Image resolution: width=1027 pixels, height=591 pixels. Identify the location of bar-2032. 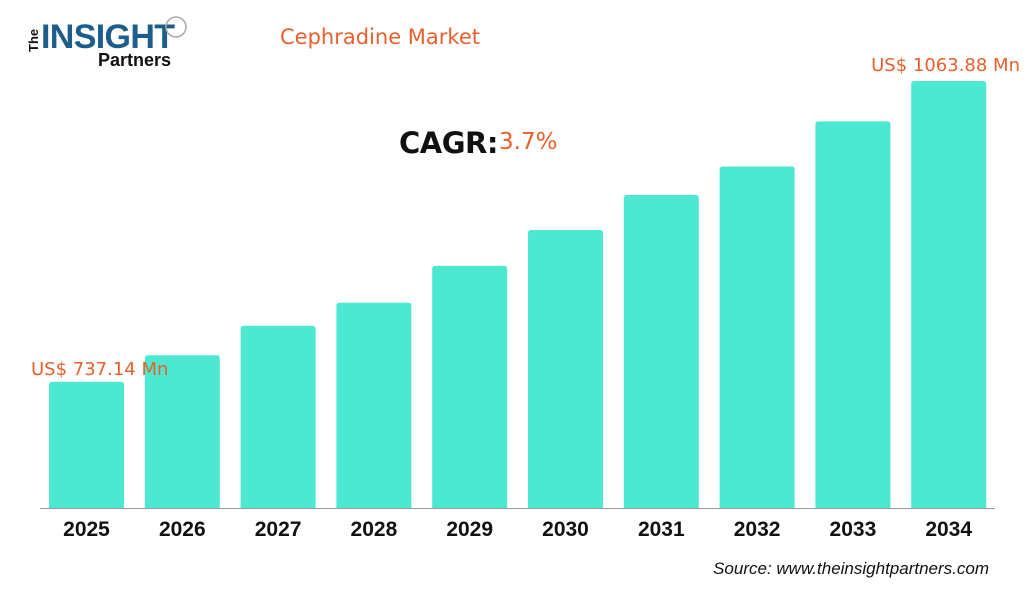
(757, 337).